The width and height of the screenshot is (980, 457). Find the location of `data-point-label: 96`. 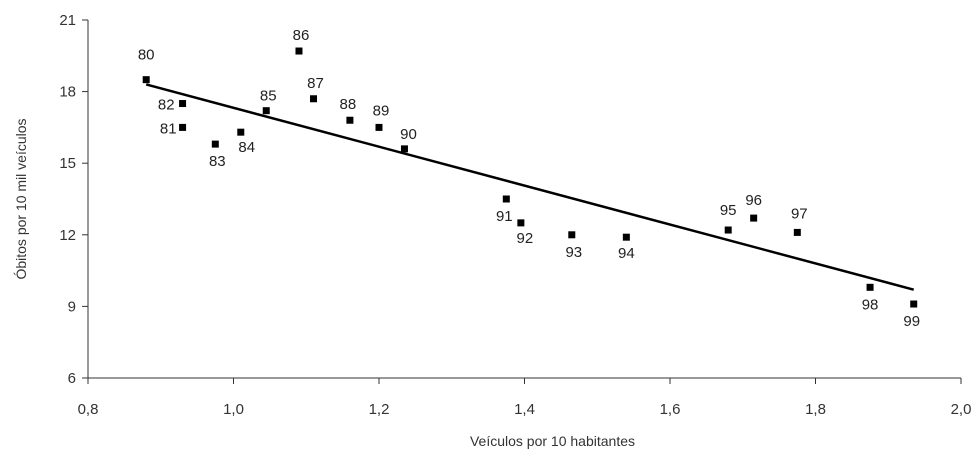

data-point-label: 96 is located at coordinates (753, 200).